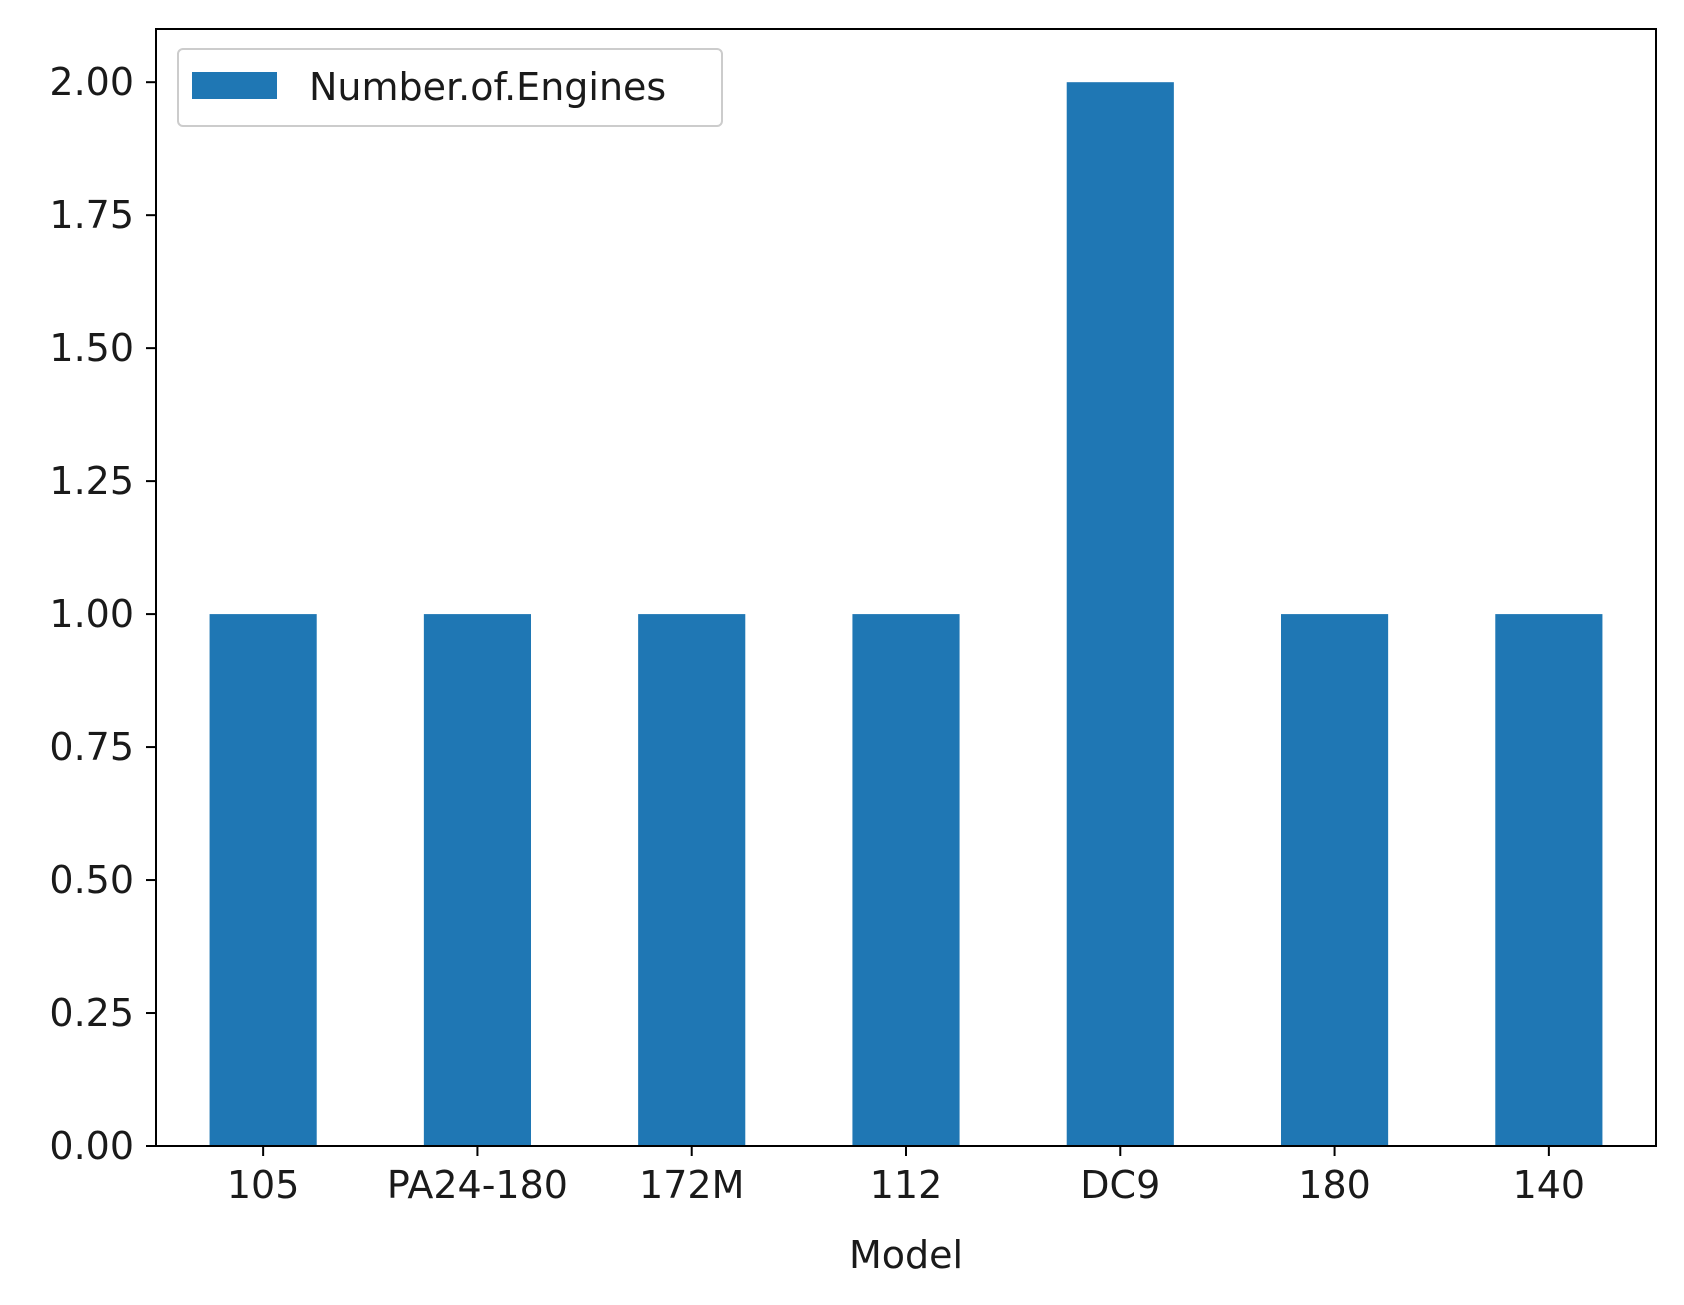 The width and height of the screenshot is (1684, 1305). Describe the element at coordinates (91, 82) in the screenshot. I see `y-tick-label: 2.00` at that location.